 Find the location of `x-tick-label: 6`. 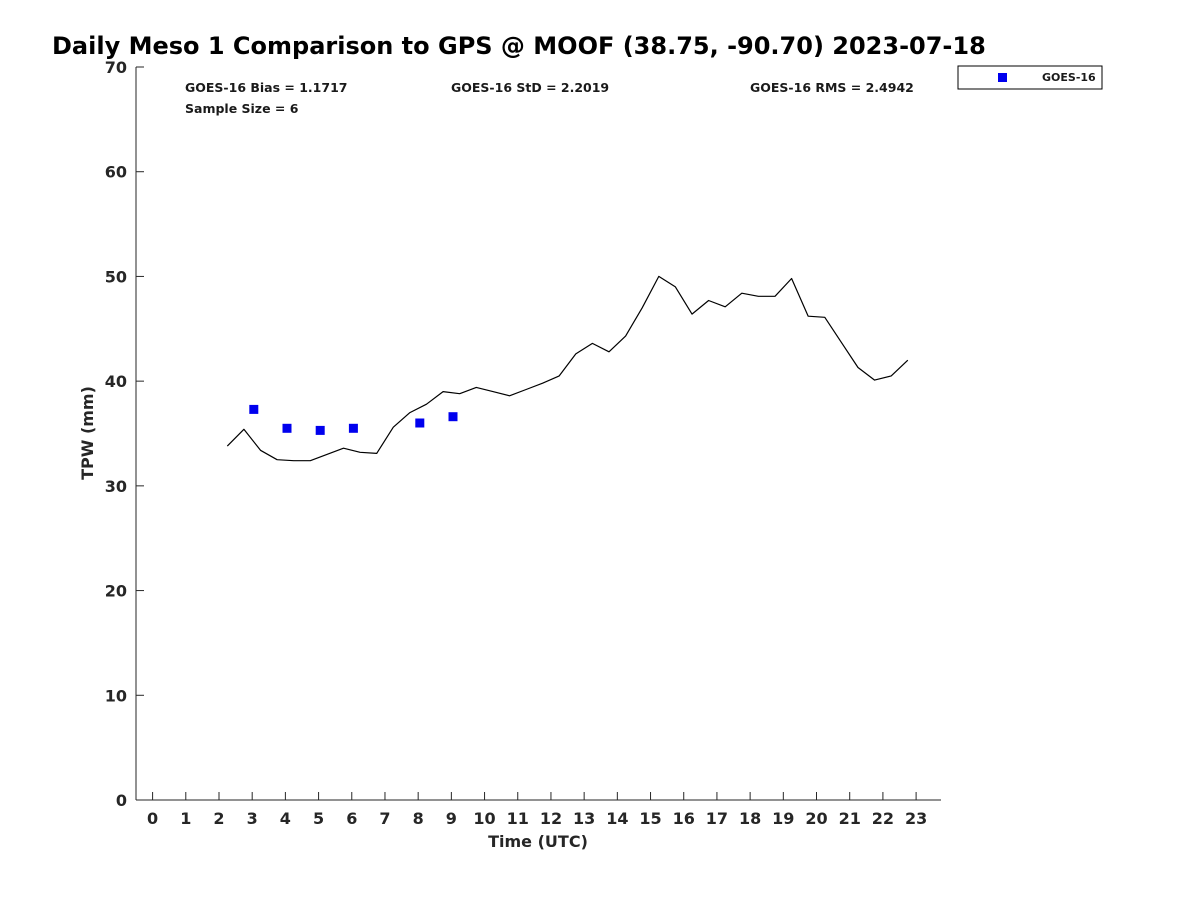

x-tick-label: 6 is located at coordinates (351, 818).